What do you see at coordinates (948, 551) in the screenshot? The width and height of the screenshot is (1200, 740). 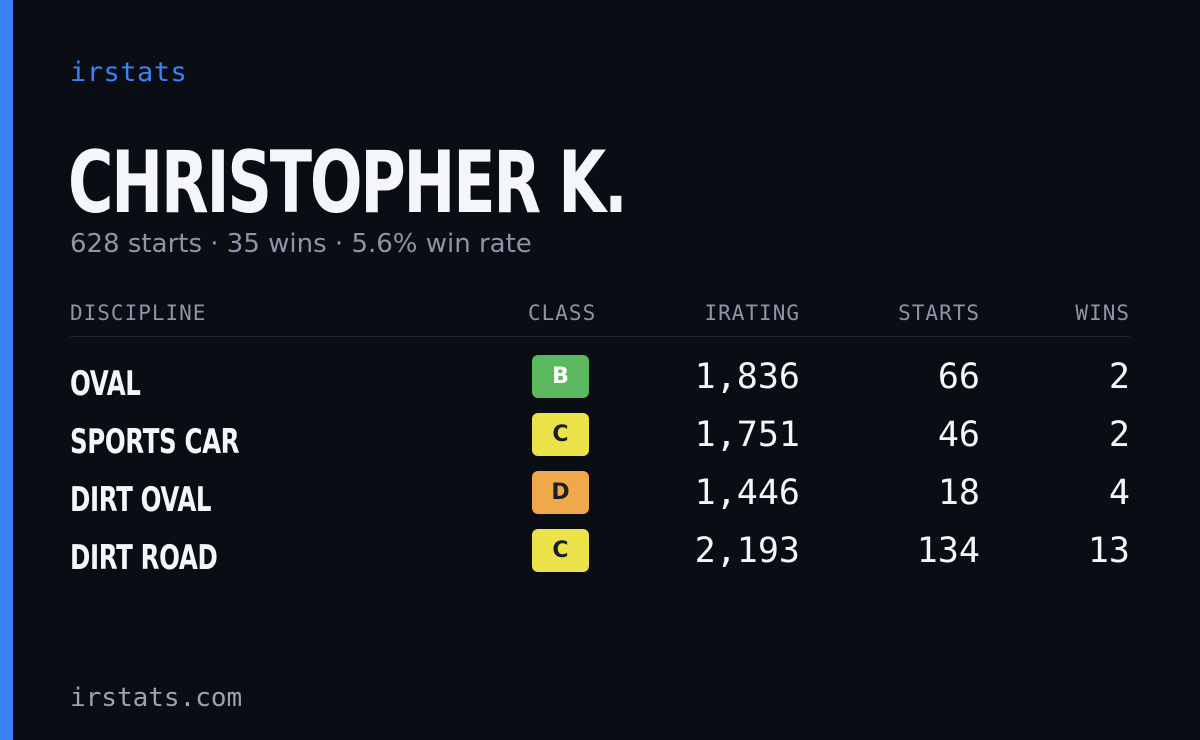 I see `starts-cell: 134` at bounding box center [948, 551].